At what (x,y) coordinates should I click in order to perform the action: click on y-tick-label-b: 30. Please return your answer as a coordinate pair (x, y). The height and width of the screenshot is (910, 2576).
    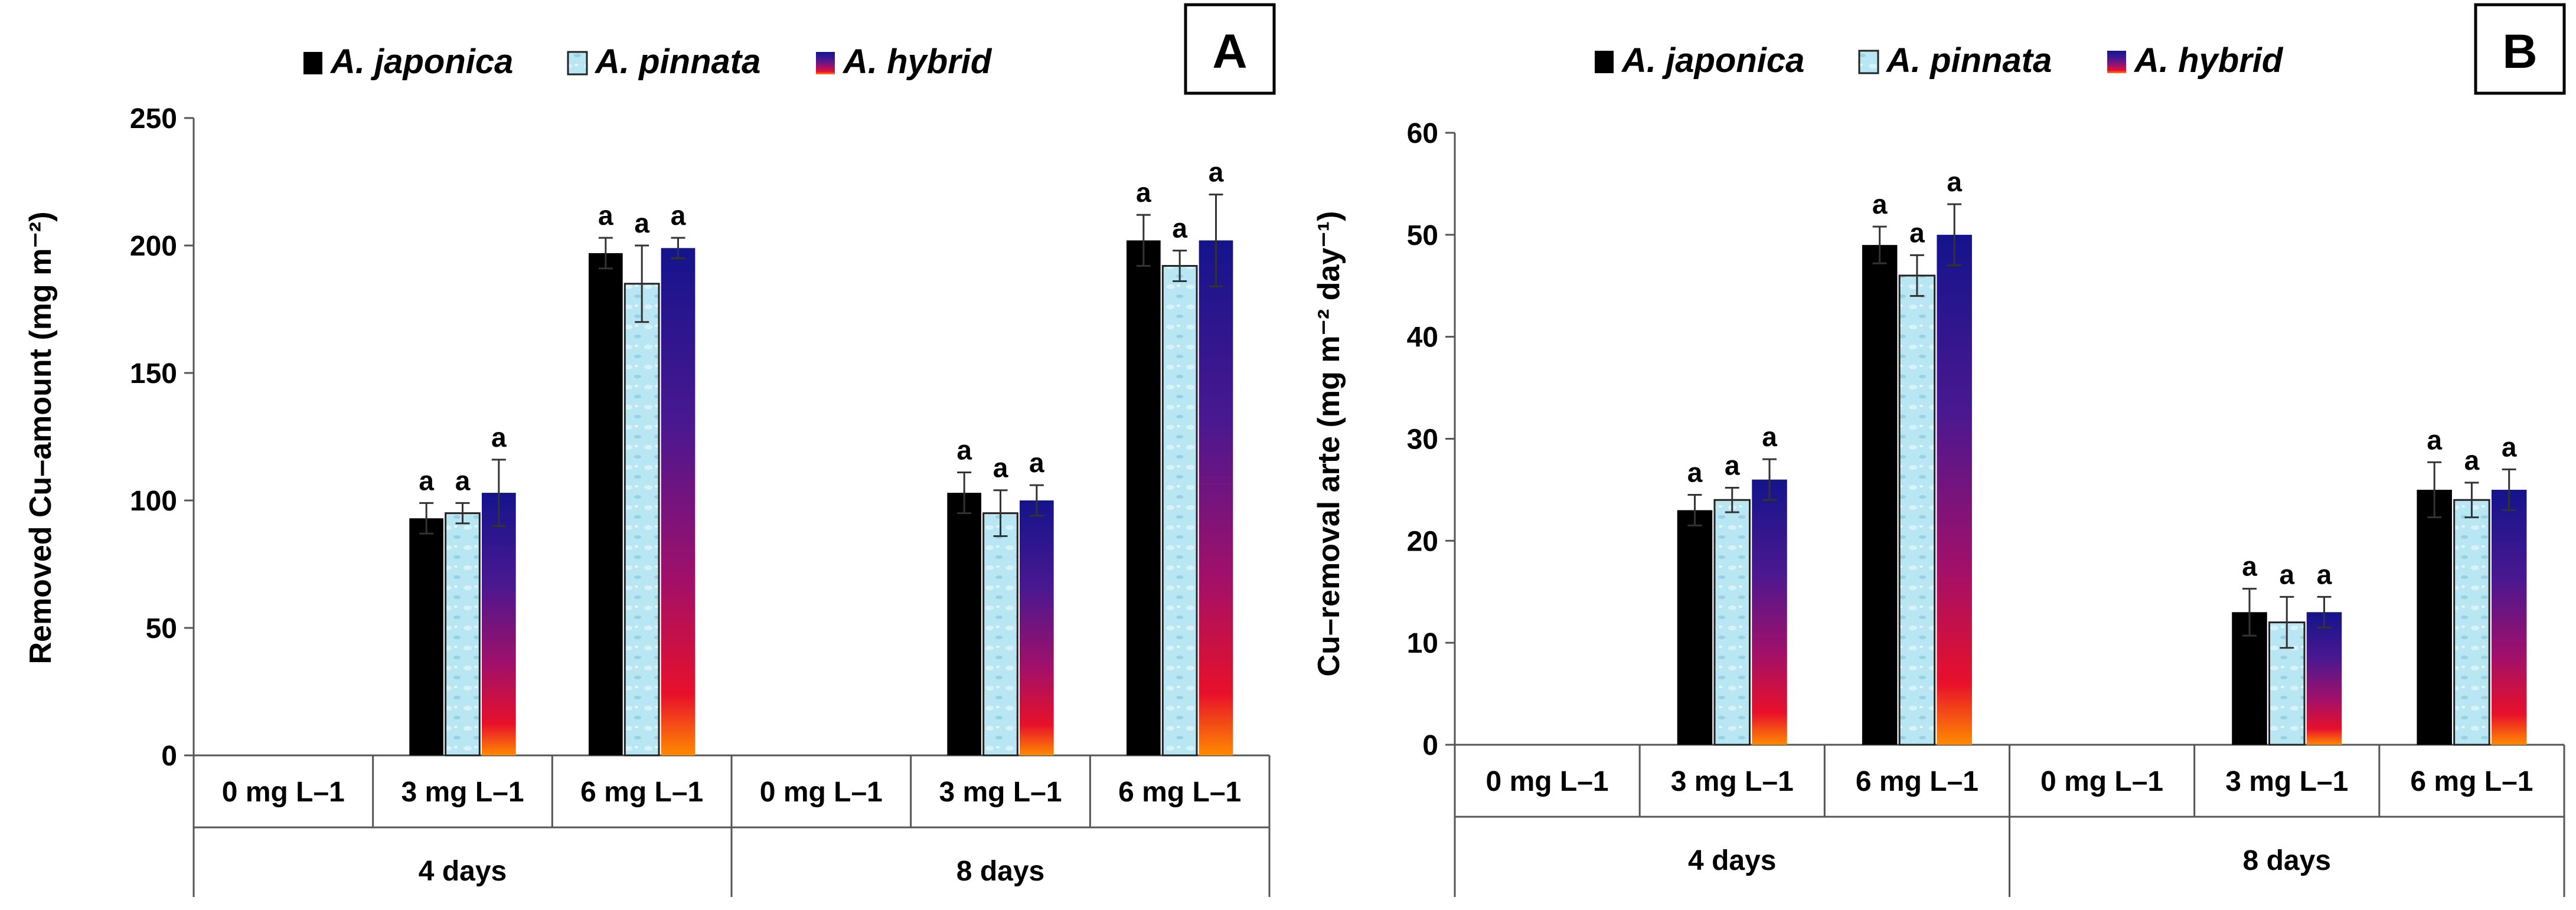
    Looking at the image, I should click on (1422, 440).